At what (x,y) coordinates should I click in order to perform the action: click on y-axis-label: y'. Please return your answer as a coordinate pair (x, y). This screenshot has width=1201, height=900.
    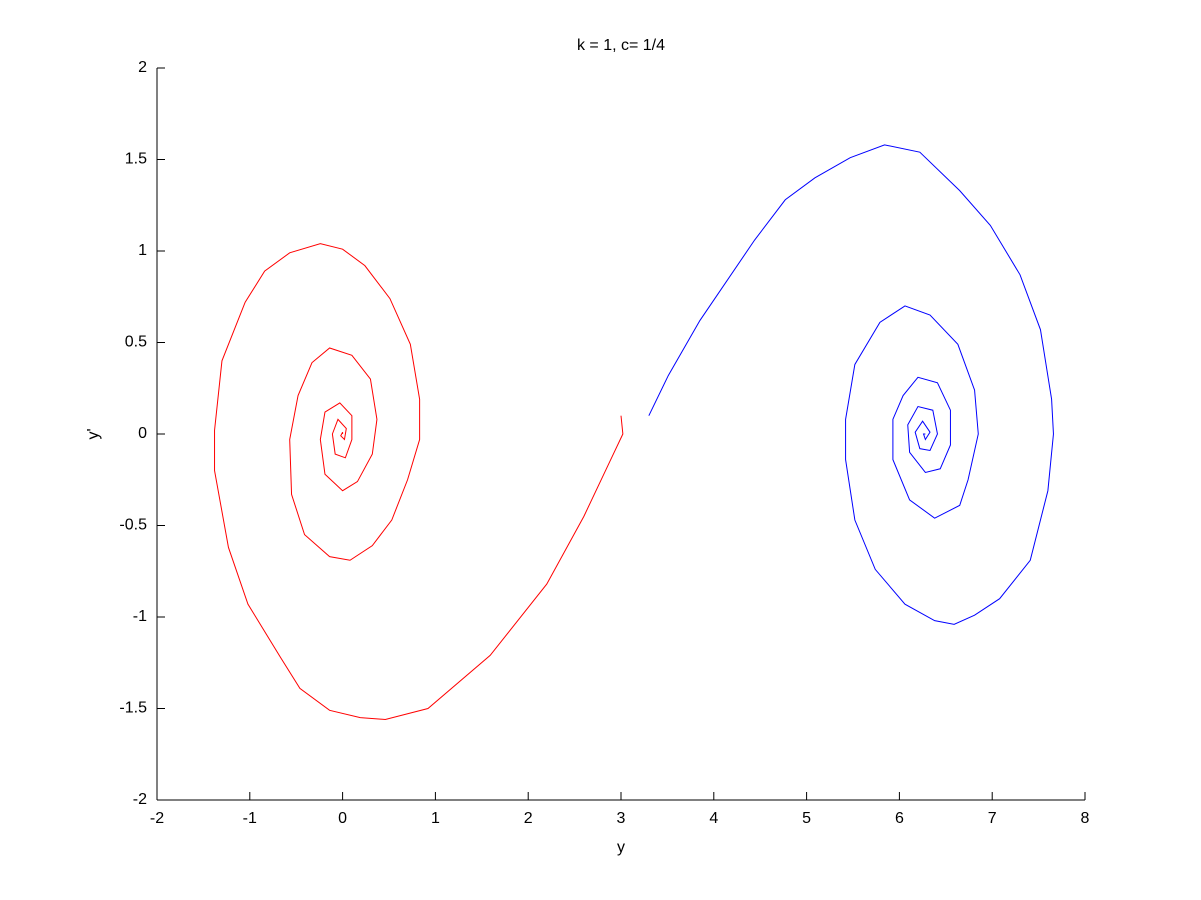
    Looking at the image, I should click on (93, 433).